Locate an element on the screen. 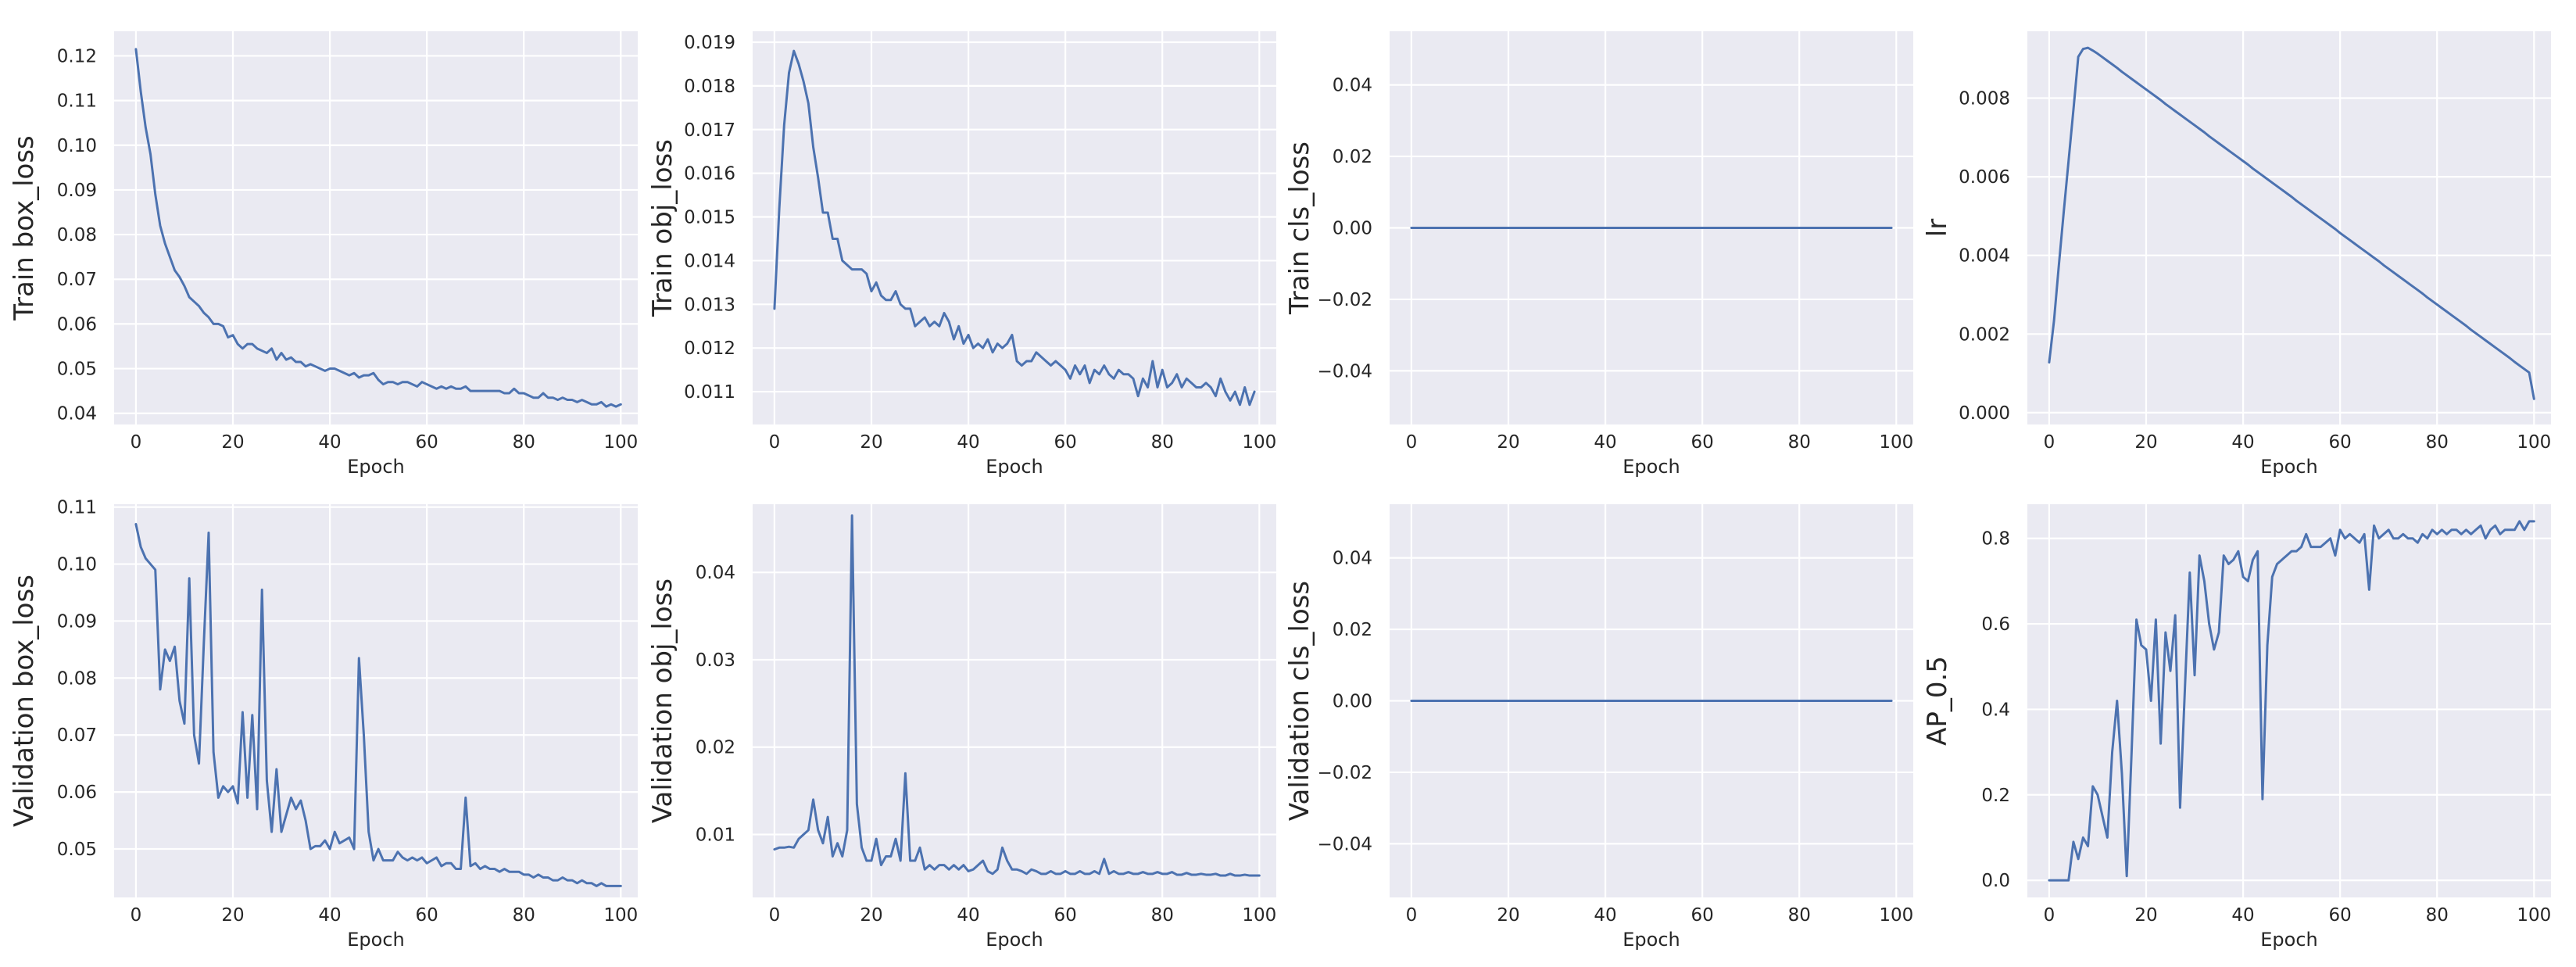 The image size is (2576, 967). y-tick-label: 0.07 is located at coordinates (77, 735).